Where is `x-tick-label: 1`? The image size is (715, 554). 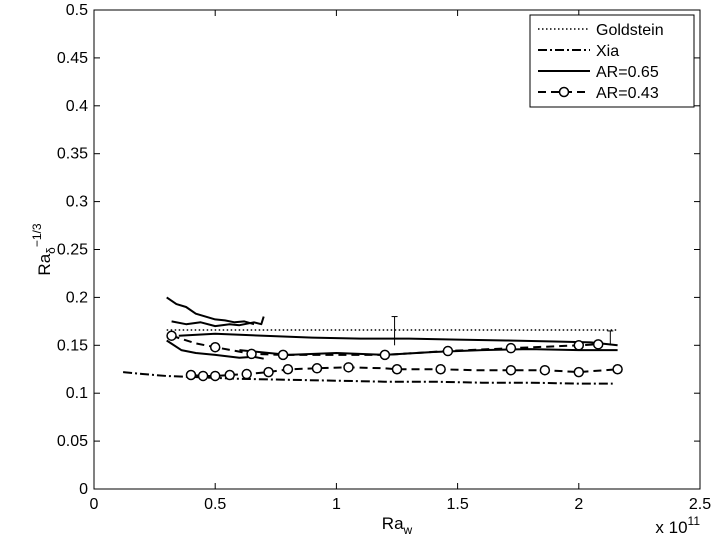 x-tick-label: 1 is located at coordinates (336, 504).